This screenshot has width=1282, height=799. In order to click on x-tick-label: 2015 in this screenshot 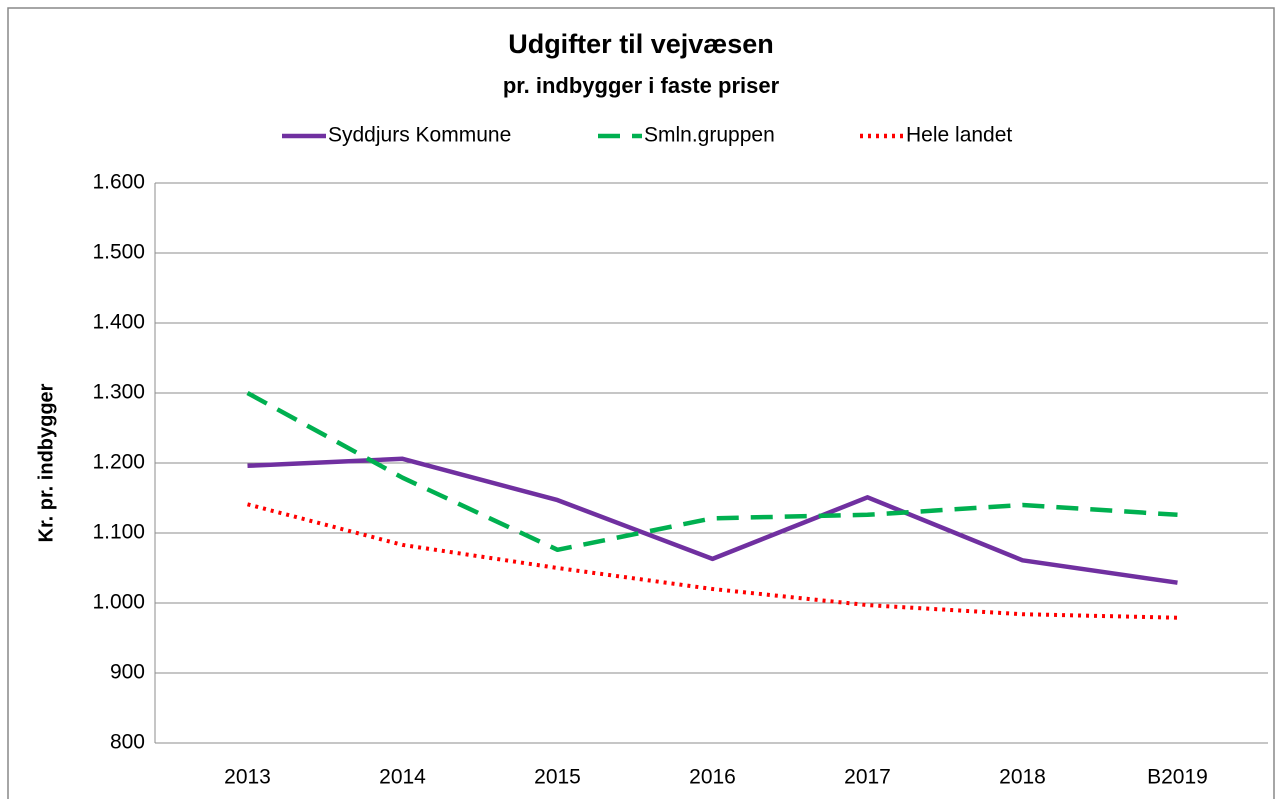, I will do `click(557, 777)`.